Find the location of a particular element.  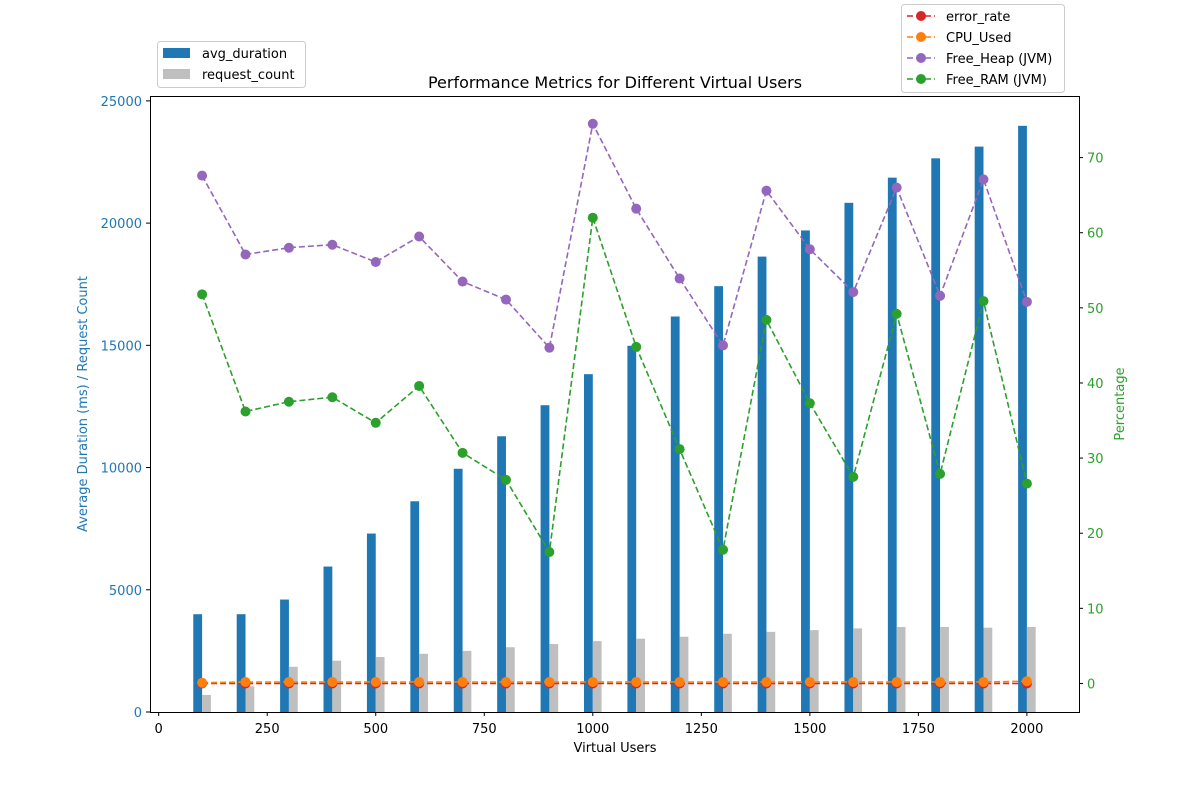

y-right-tick-label: 0 is located at coordinates (1091, 684).